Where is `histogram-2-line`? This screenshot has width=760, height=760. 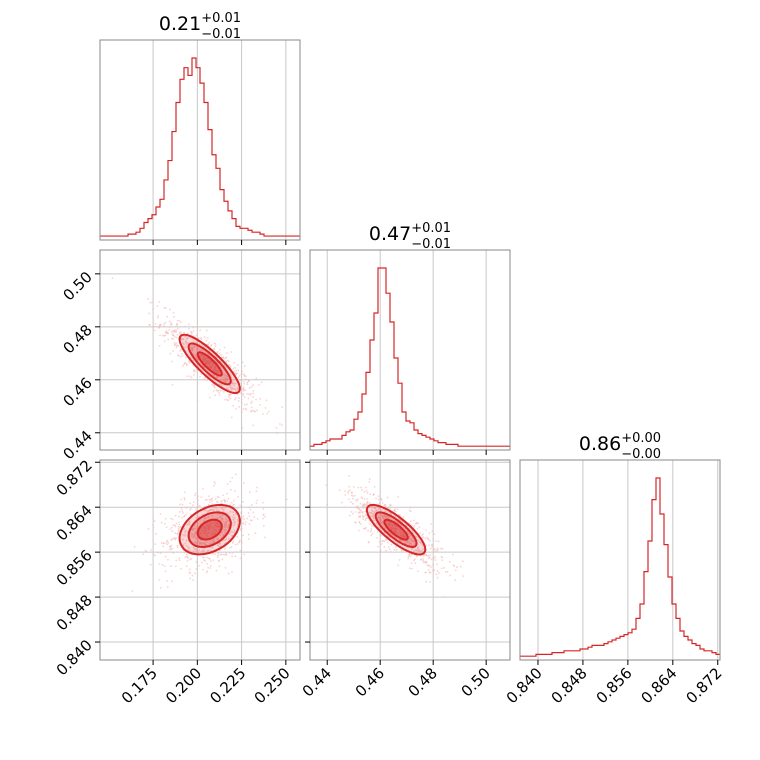 histogram-2-line is located at coordinates (620, 567).